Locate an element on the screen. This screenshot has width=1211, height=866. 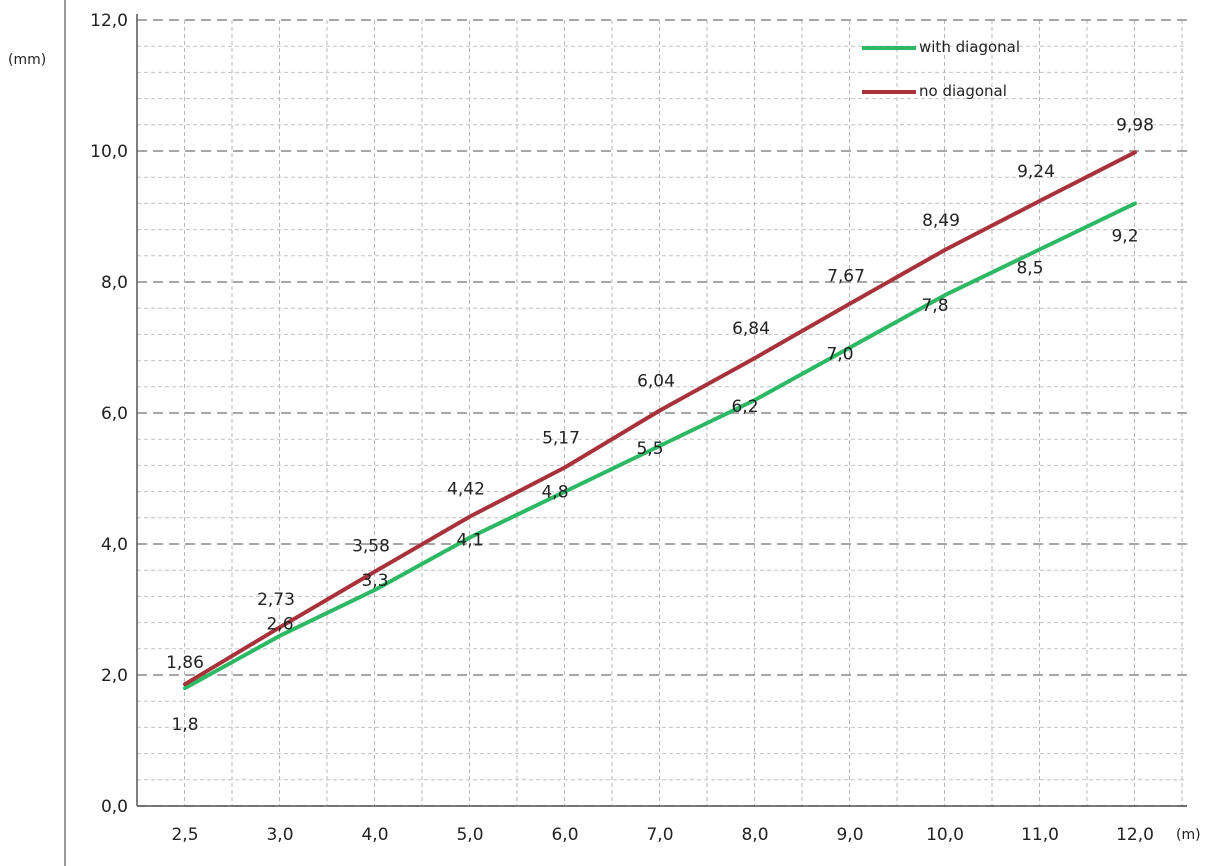
y-tick-label: 2,0 is located at coordinates (114, 676).